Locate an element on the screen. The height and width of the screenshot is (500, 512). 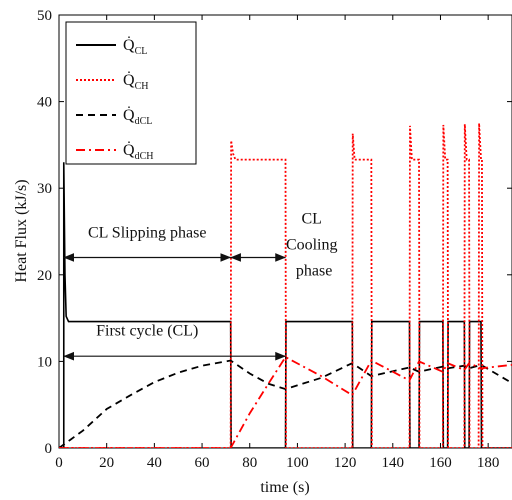
y-tick-label: 10 is located at coordinates (44, 362).